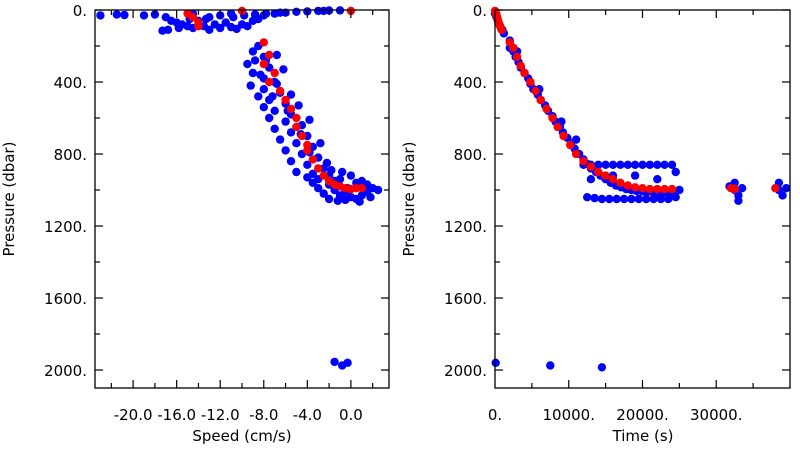  I want to click on y-tick-label: 400., so click(470, 83).